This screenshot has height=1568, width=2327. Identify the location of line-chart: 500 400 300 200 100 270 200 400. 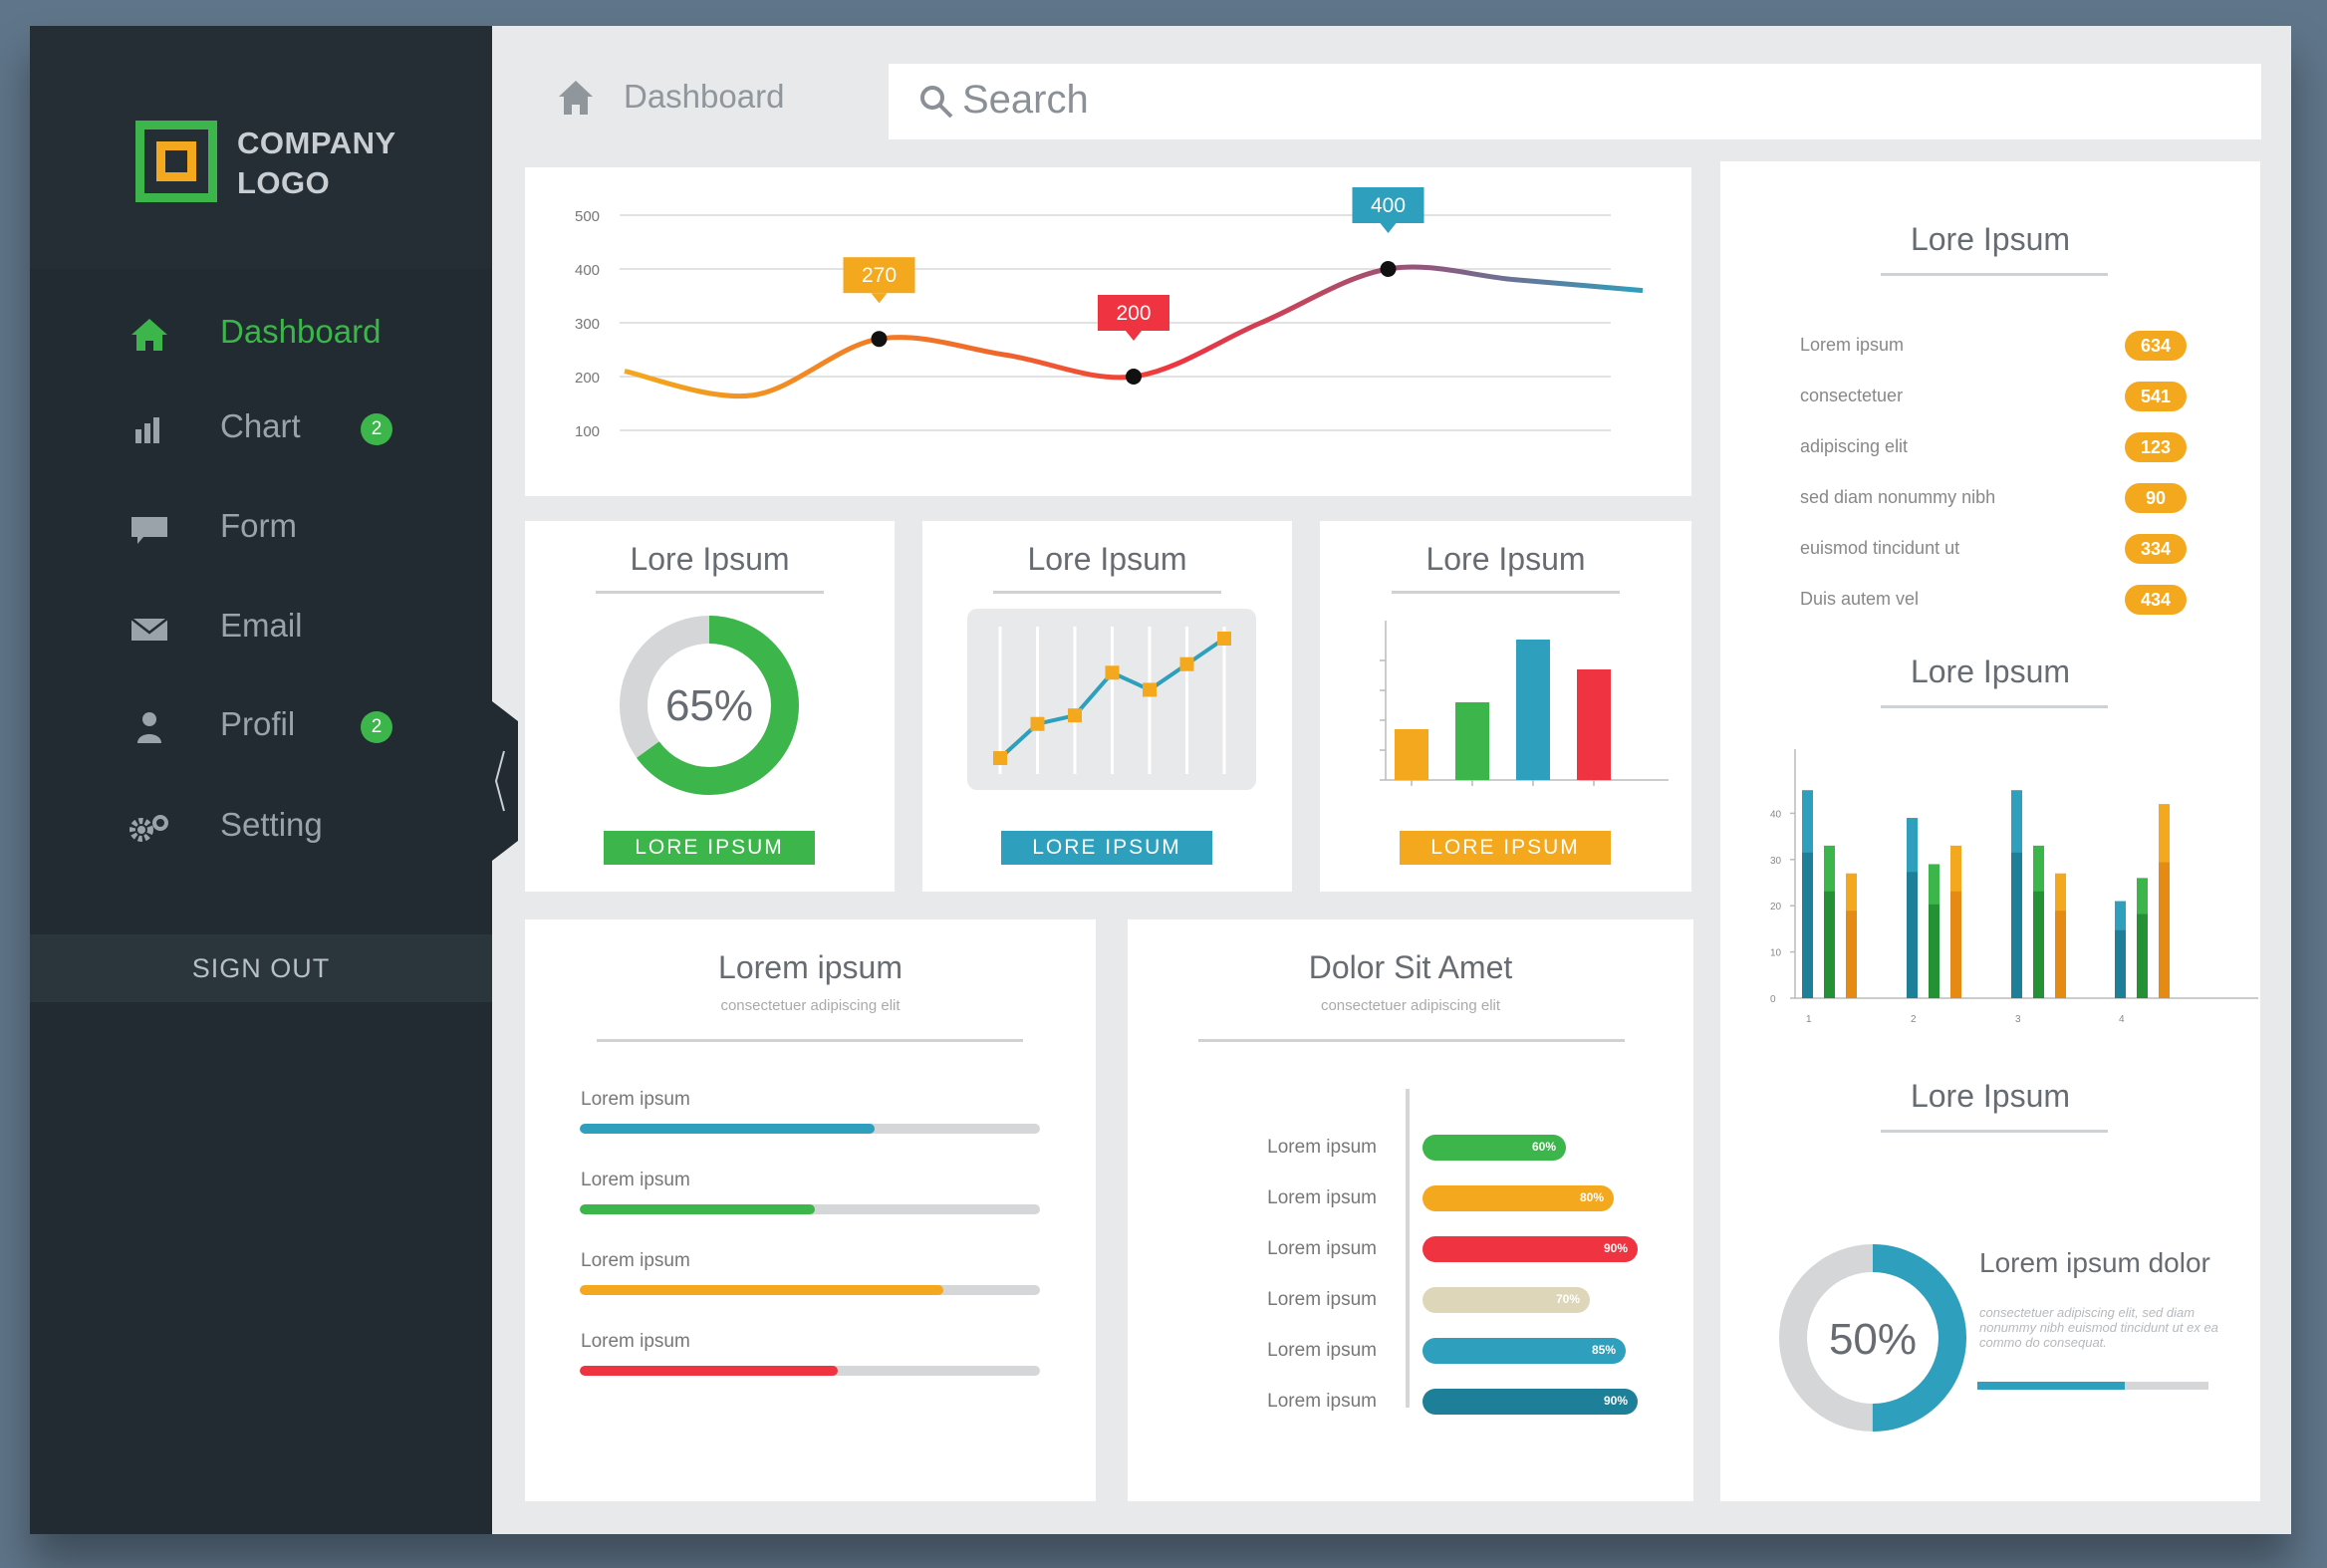
(1109, 313).